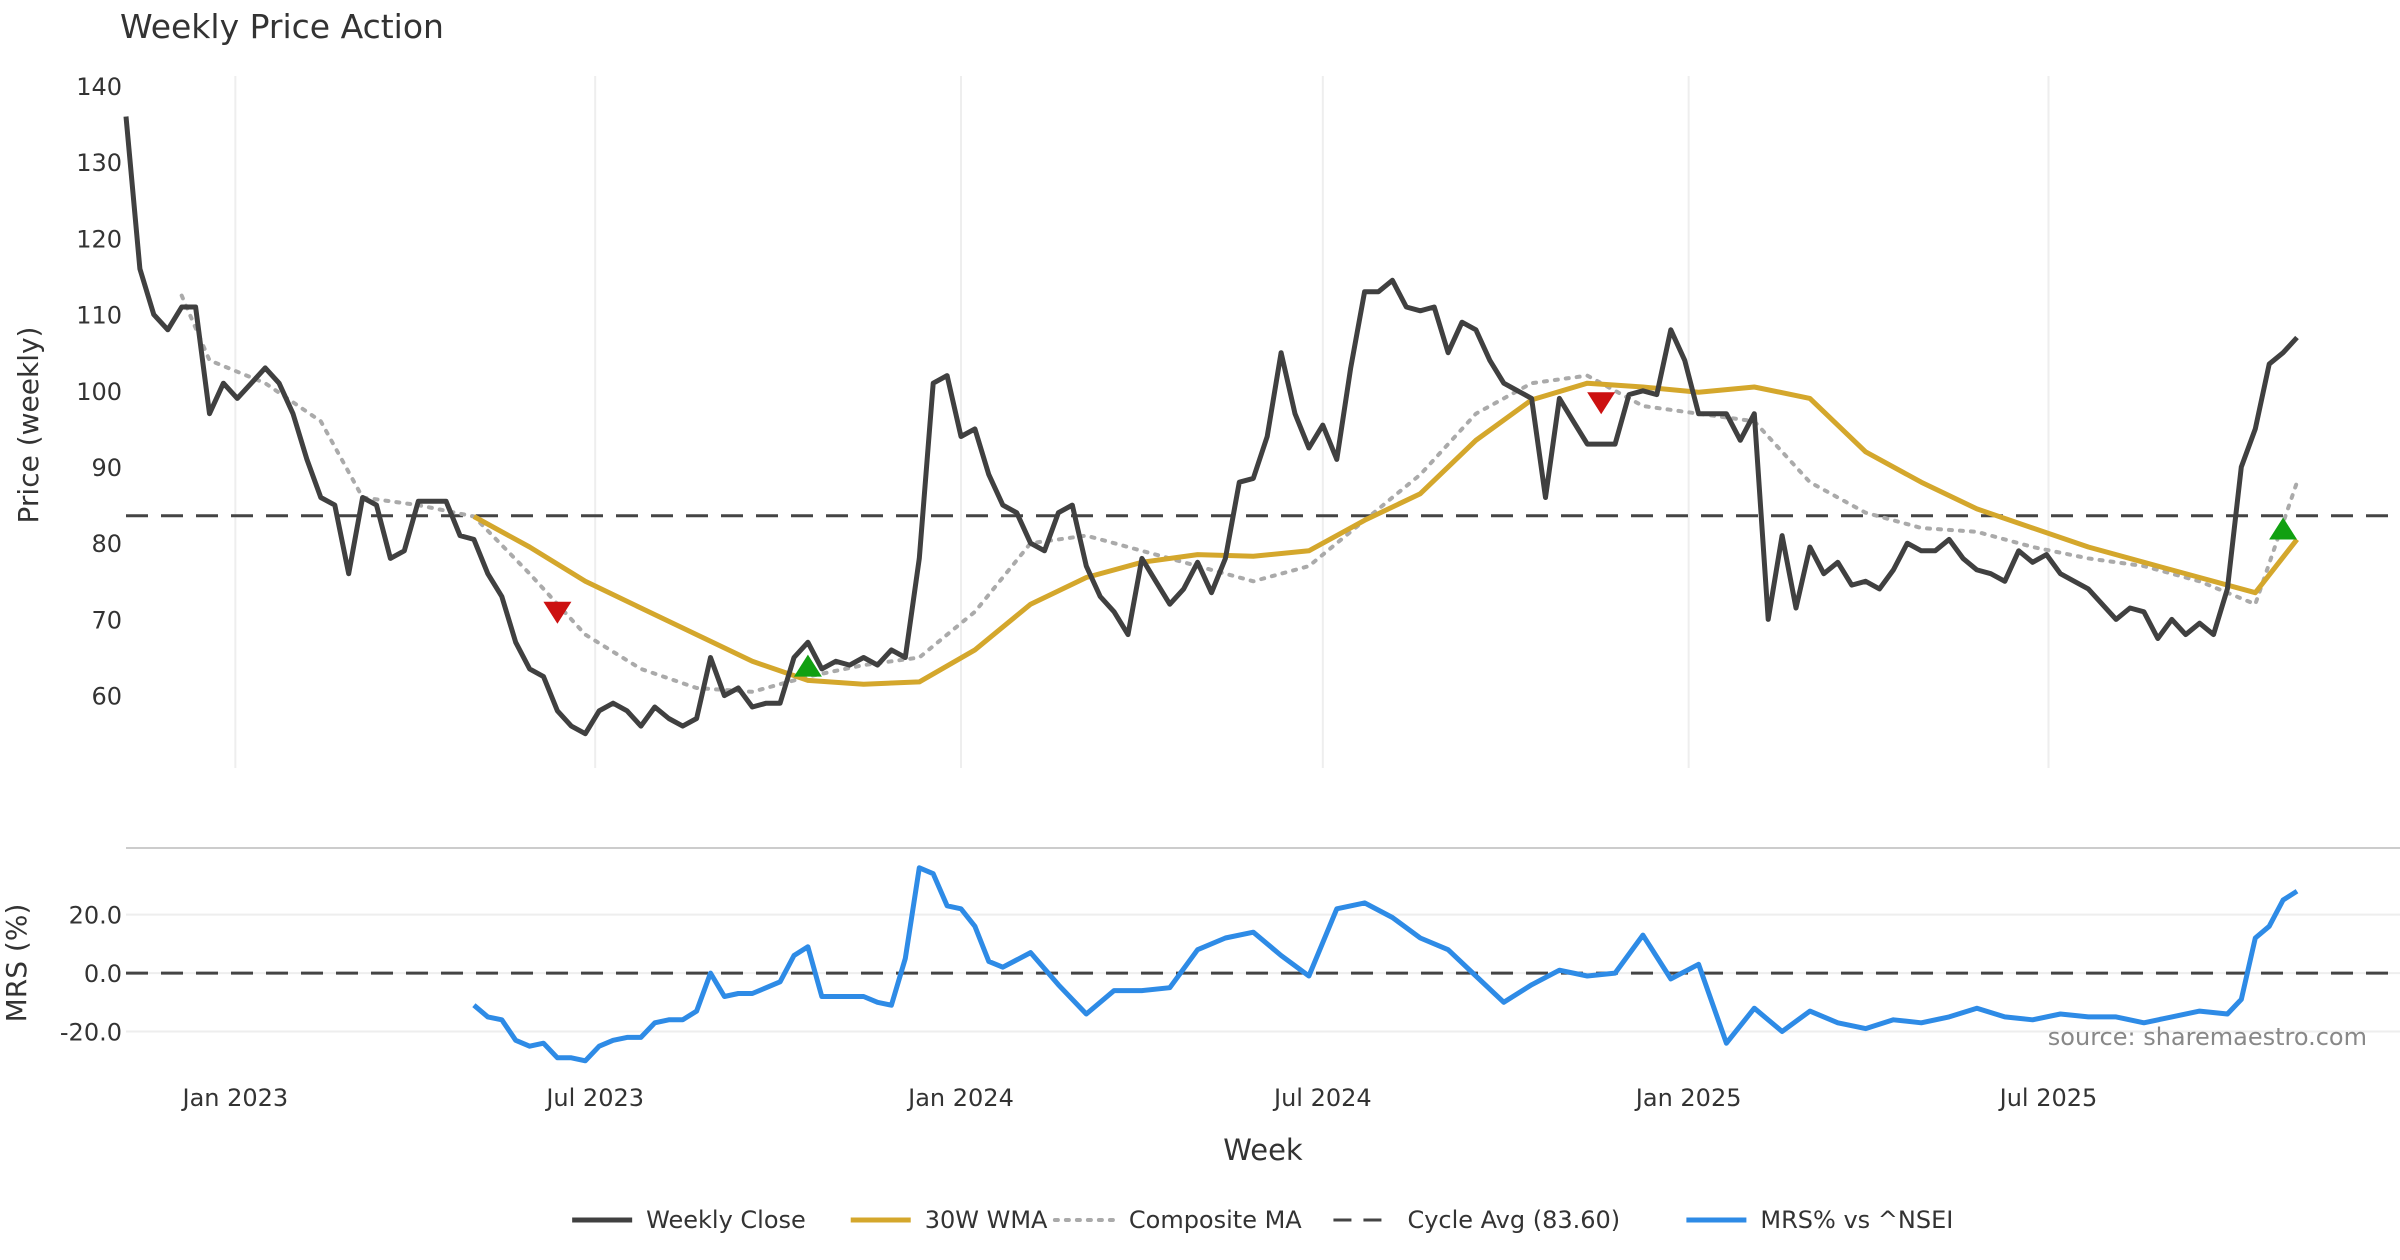 The height and width of the screenshot is (1260, 2400). What do you see at coordinates (1513, 1220) in the screenshot?
I see `legend-label: Cycle Avg (83.60)` at bounding box center [1513, 1220].